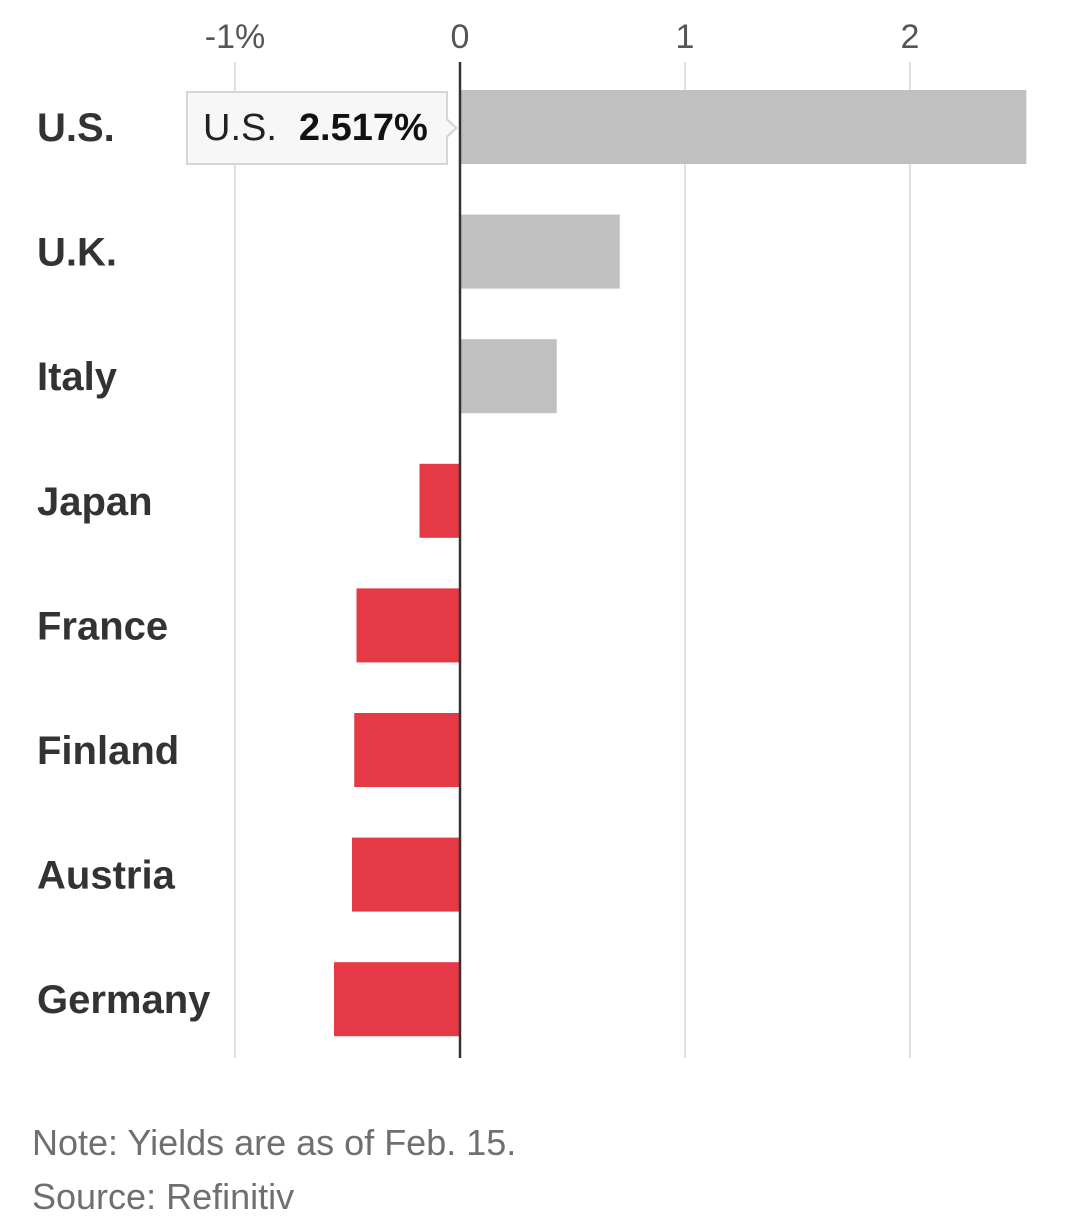 This screenshot has width=1080, height=1224. I want to click on x-tick-label: -1%, so click(235, 37).